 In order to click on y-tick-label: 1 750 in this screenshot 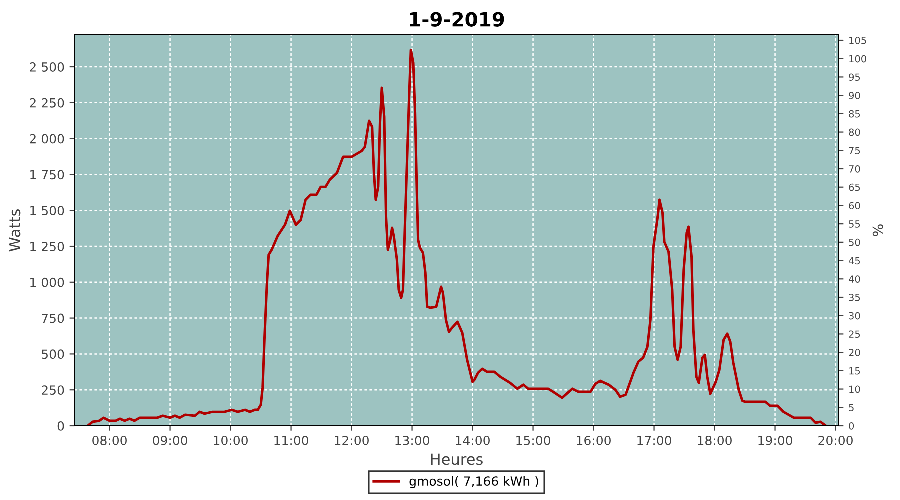, I will do `click(47, 175)`.